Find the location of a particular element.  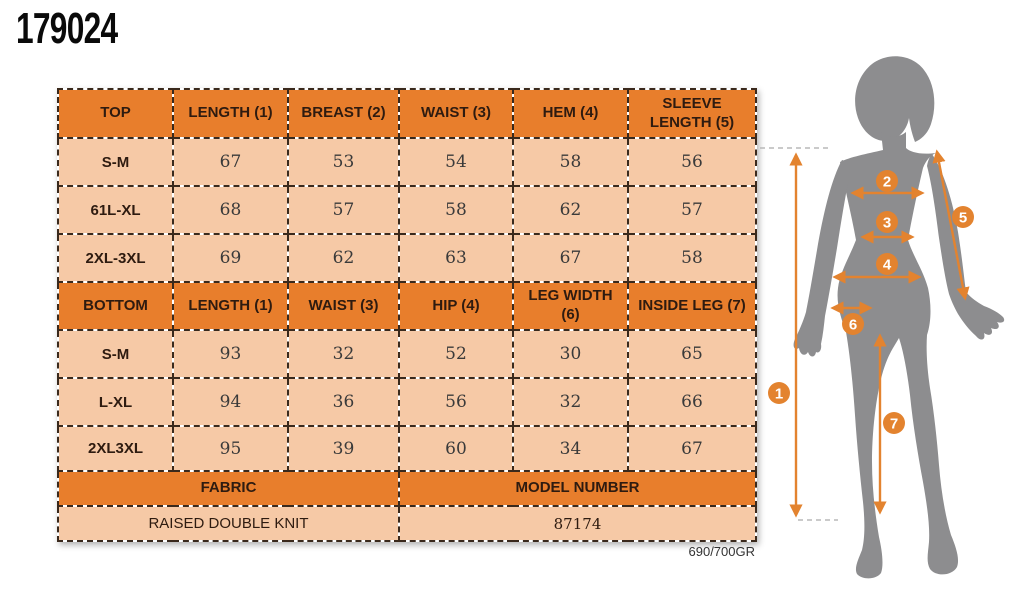

value-cell: 65 is located at coordinates (692, 354).